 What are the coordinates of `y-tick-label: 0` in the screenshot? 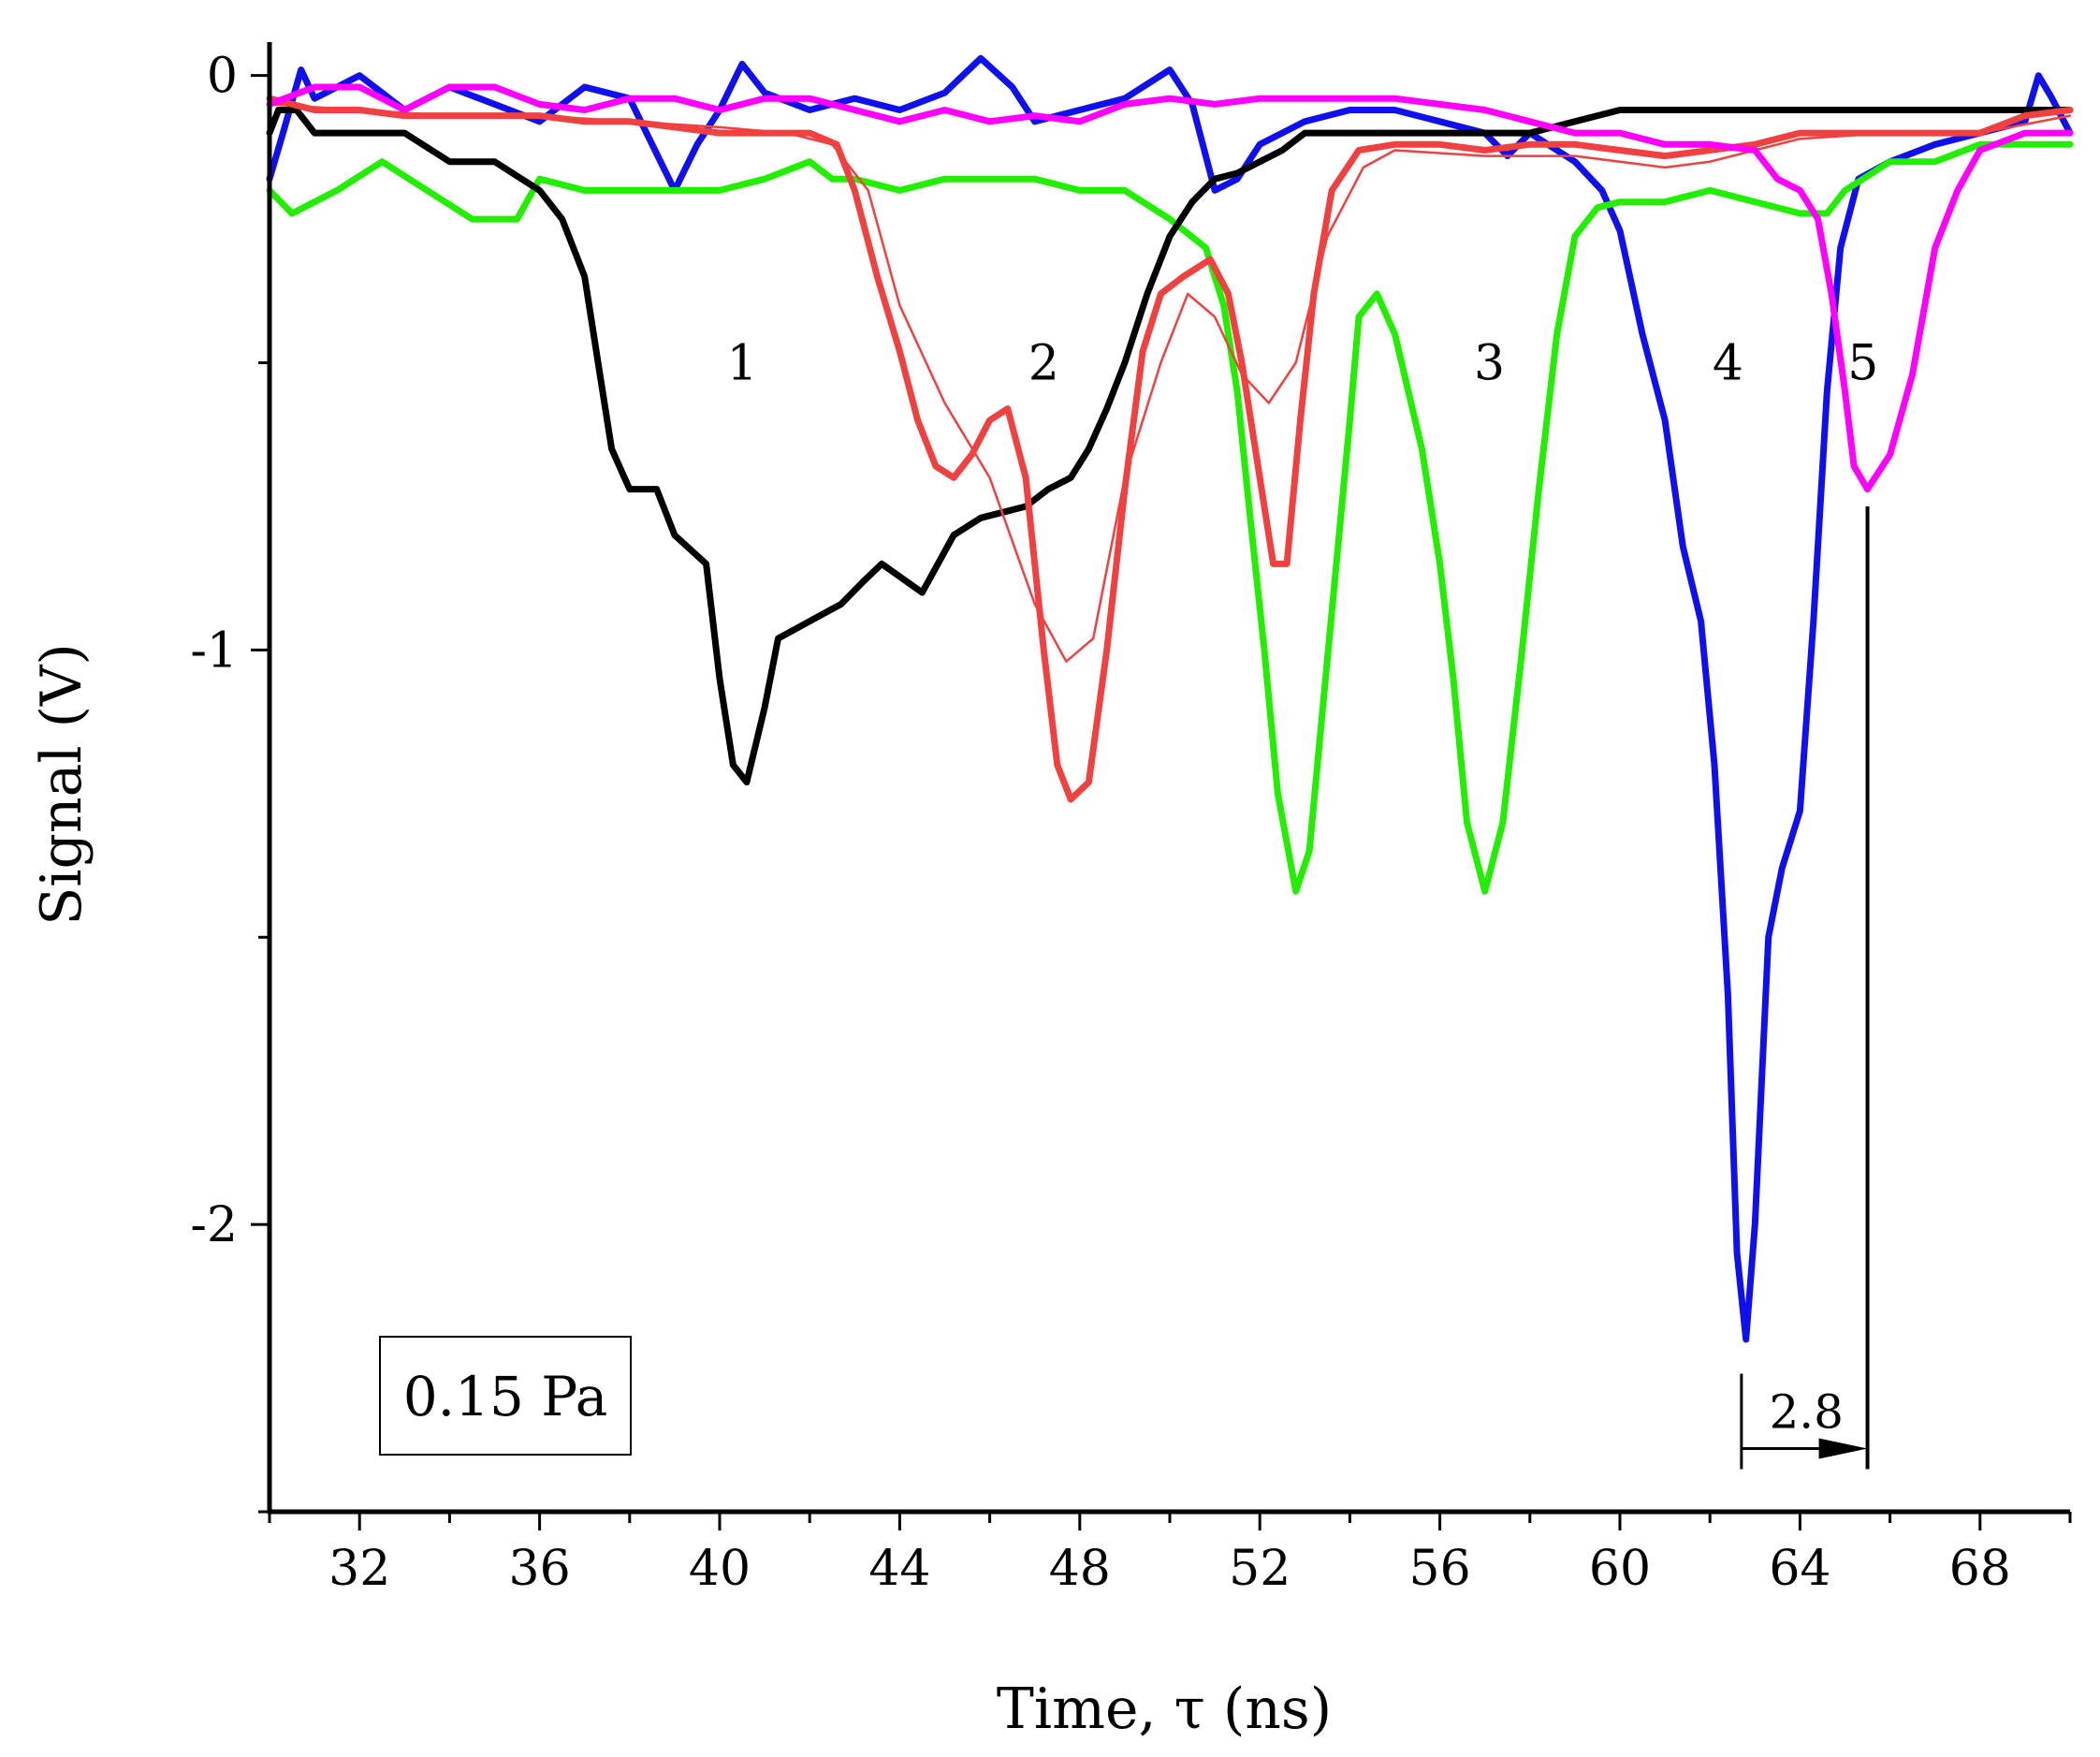 It's located at (222, 77).